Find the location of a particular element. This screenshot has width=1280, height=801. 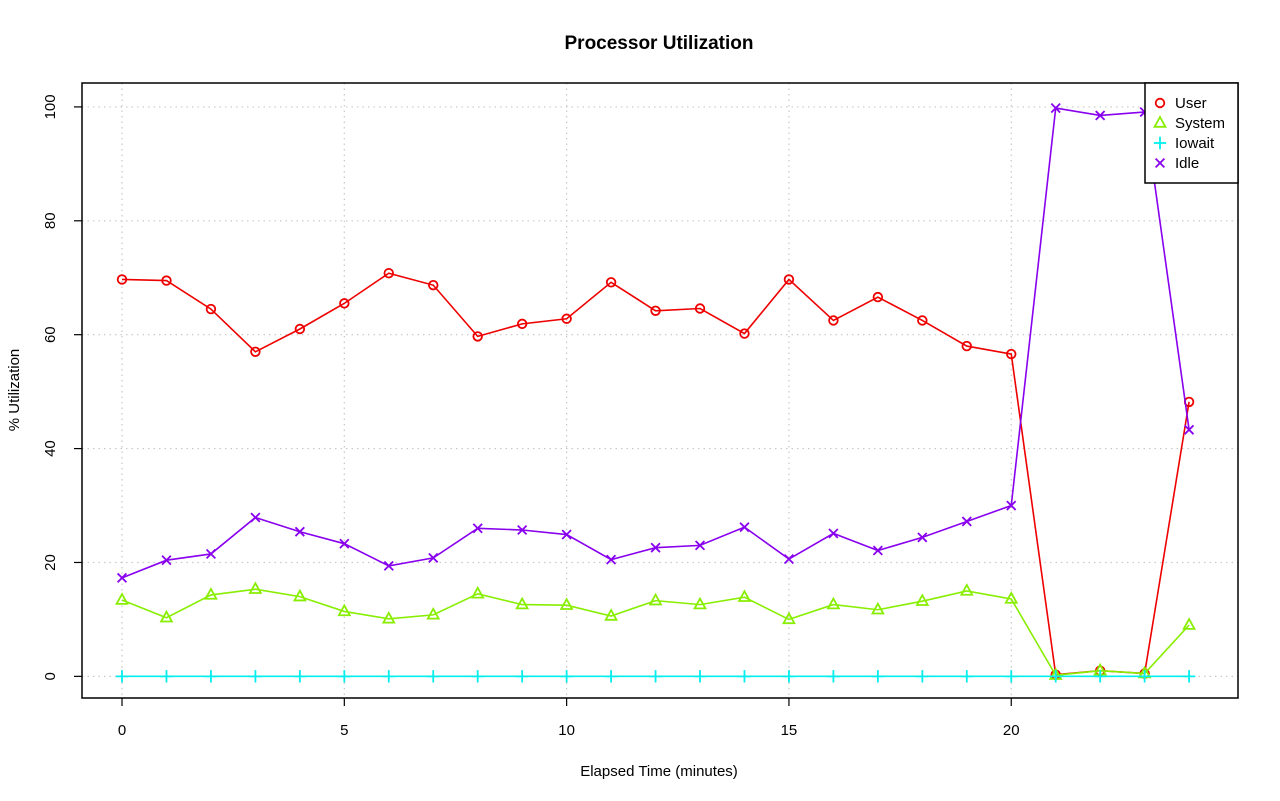

legend-system-label: System is located at coordinates (1200, 123).